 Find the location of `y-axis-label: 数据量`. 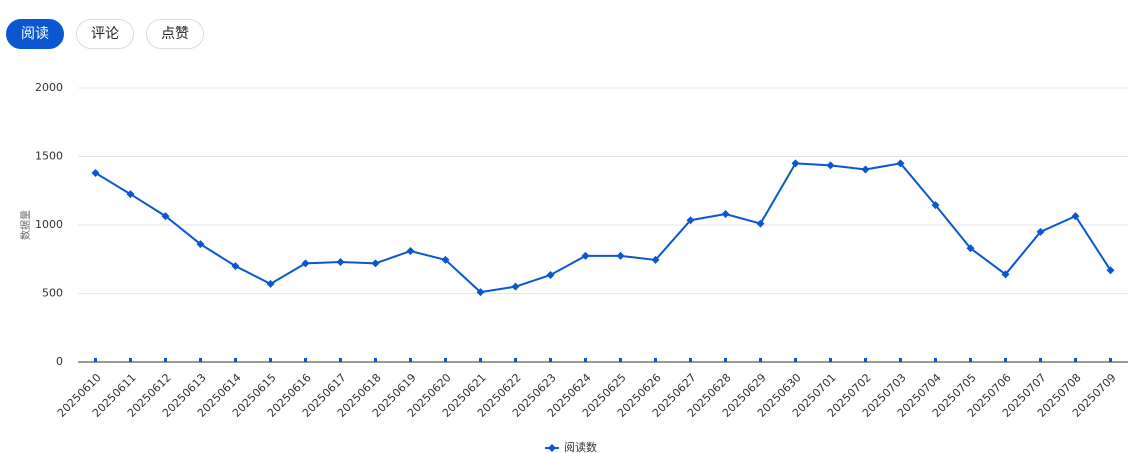

y-axis-label: 数据量 is located at coordinates (25, 225).